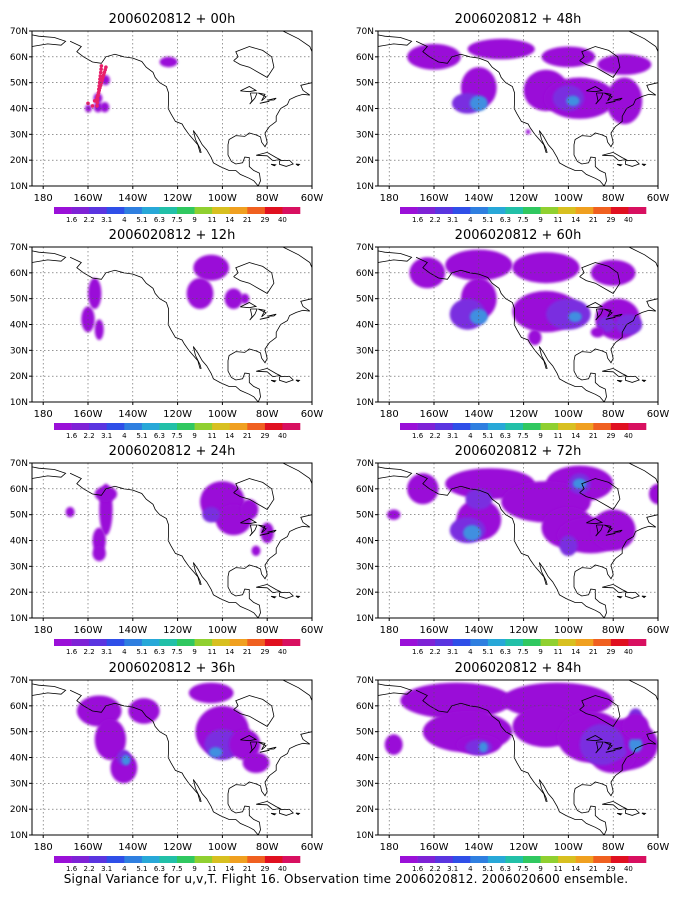  Describe the element at coordinates (470, 220) in the screenshot. I see `colorbar-label: 4` at that location.